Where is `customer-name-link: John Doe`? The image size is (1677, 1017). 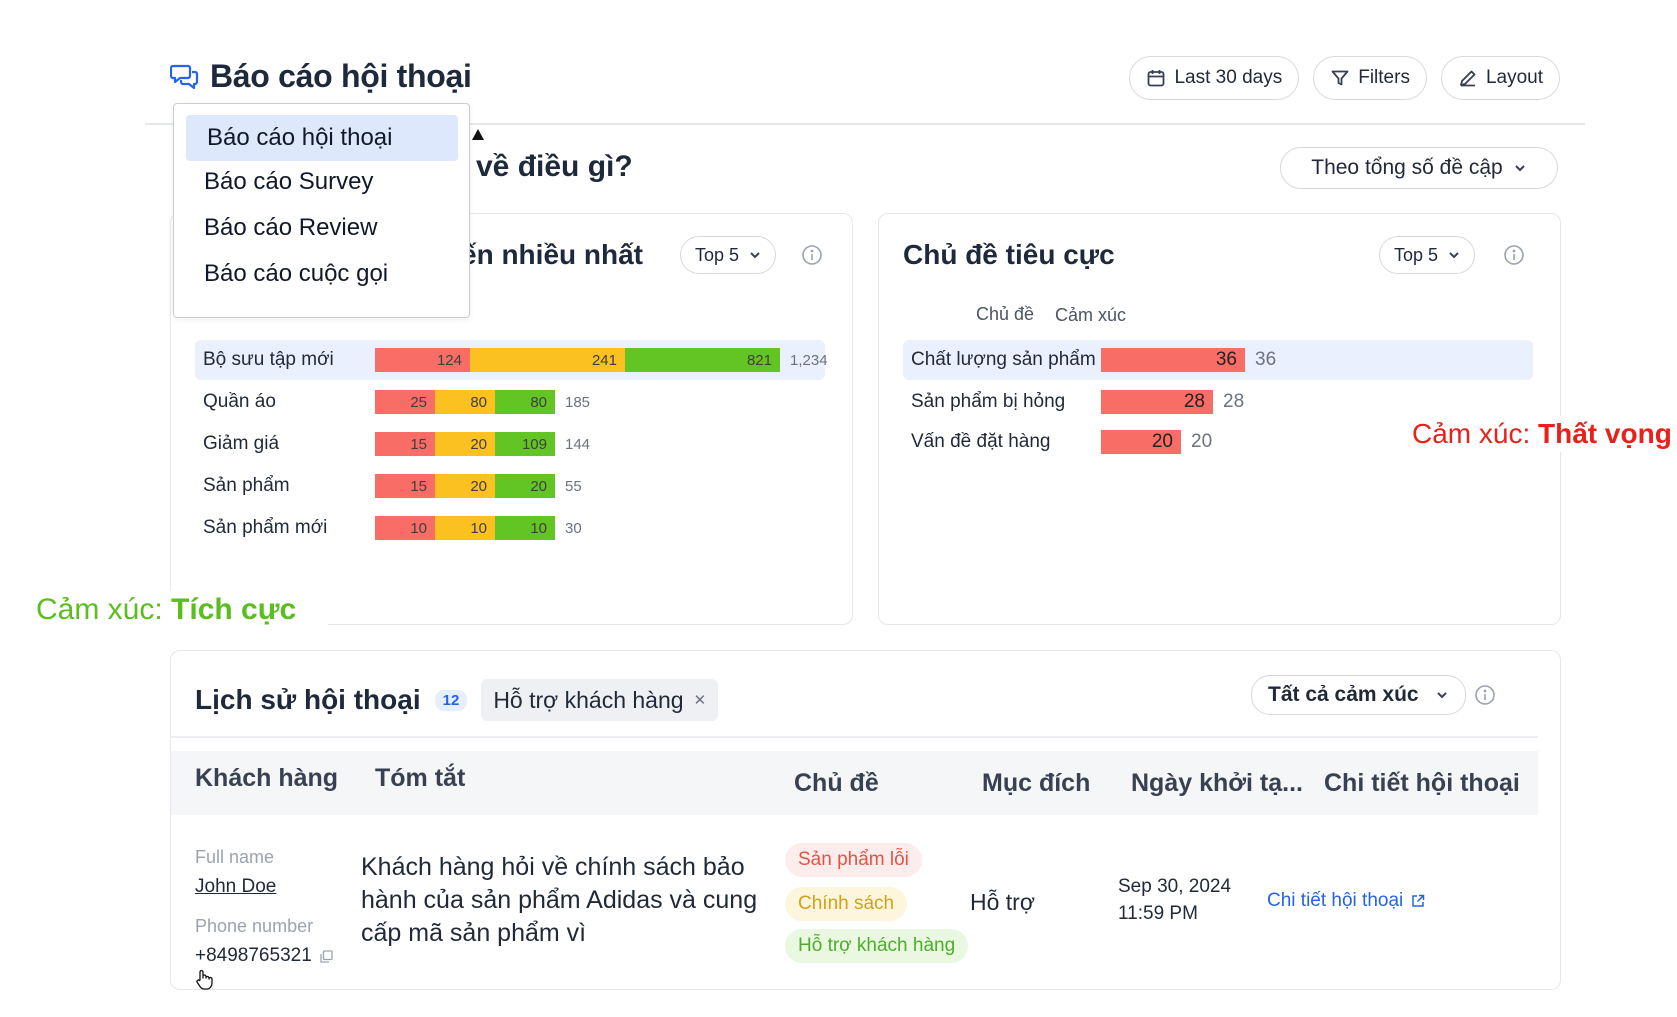
customer-name-link: John Doe is located at coordinates (236, 886).